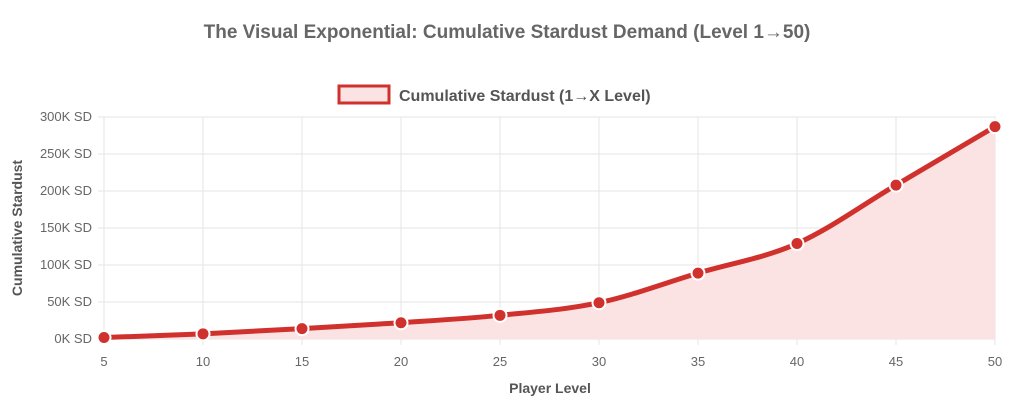  Describe the element at coordinates (599, 361) in the screenshot. I see `x-tick-label: 30` at that location.